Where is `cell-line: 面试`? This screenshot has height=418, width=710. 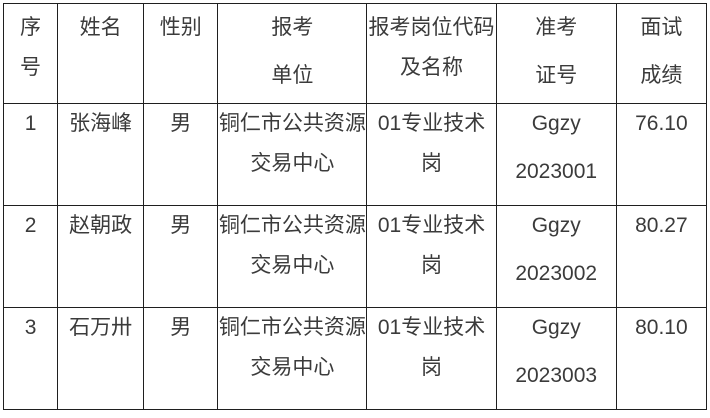 cell-line: 面试 is located at coordinates (661, 27).